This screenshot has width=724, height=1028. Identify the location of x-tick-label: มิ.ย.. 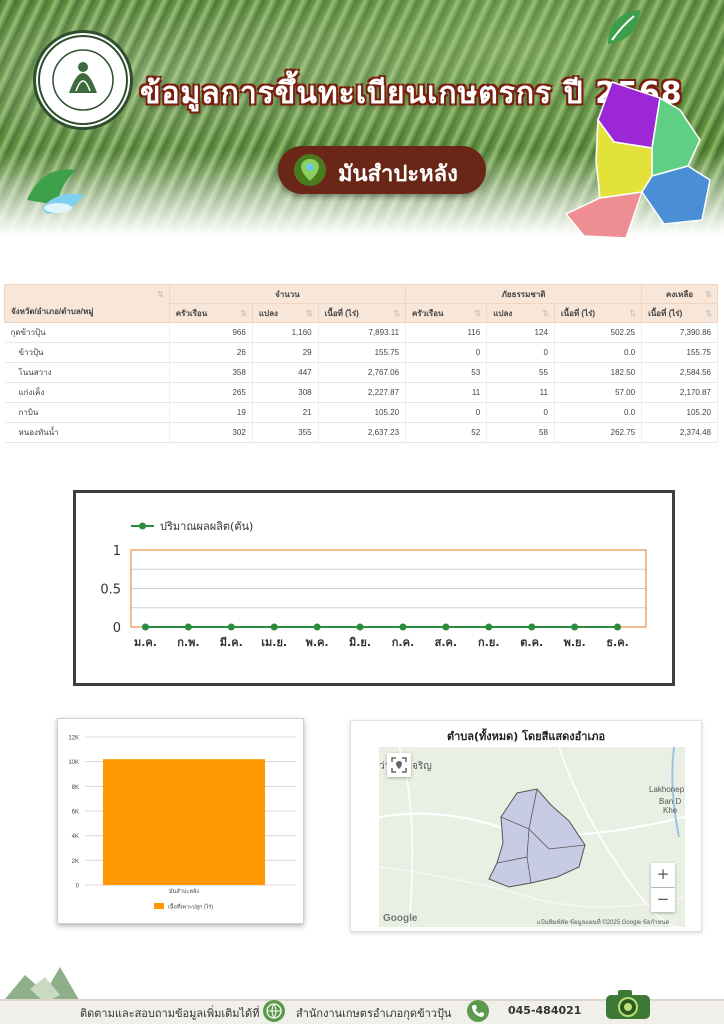
(360, 642).